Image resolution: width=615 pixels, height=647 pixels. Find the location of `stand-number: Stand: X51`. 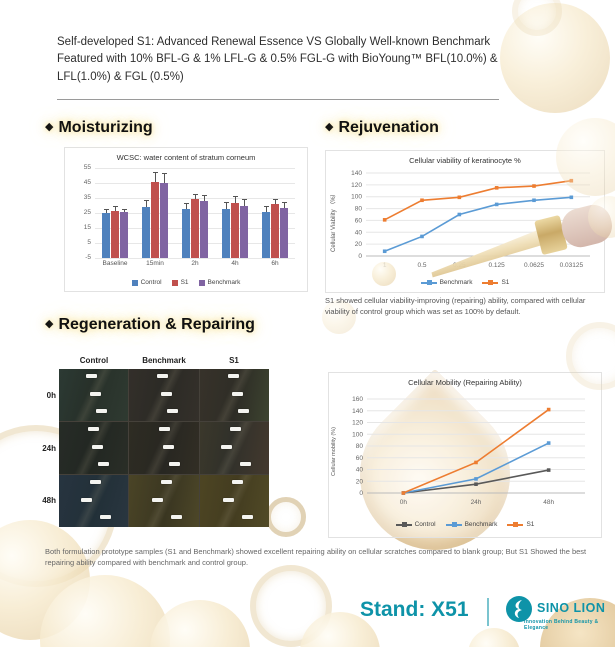

stand-number: Stand: X51 is located at coordinates (414, 609).